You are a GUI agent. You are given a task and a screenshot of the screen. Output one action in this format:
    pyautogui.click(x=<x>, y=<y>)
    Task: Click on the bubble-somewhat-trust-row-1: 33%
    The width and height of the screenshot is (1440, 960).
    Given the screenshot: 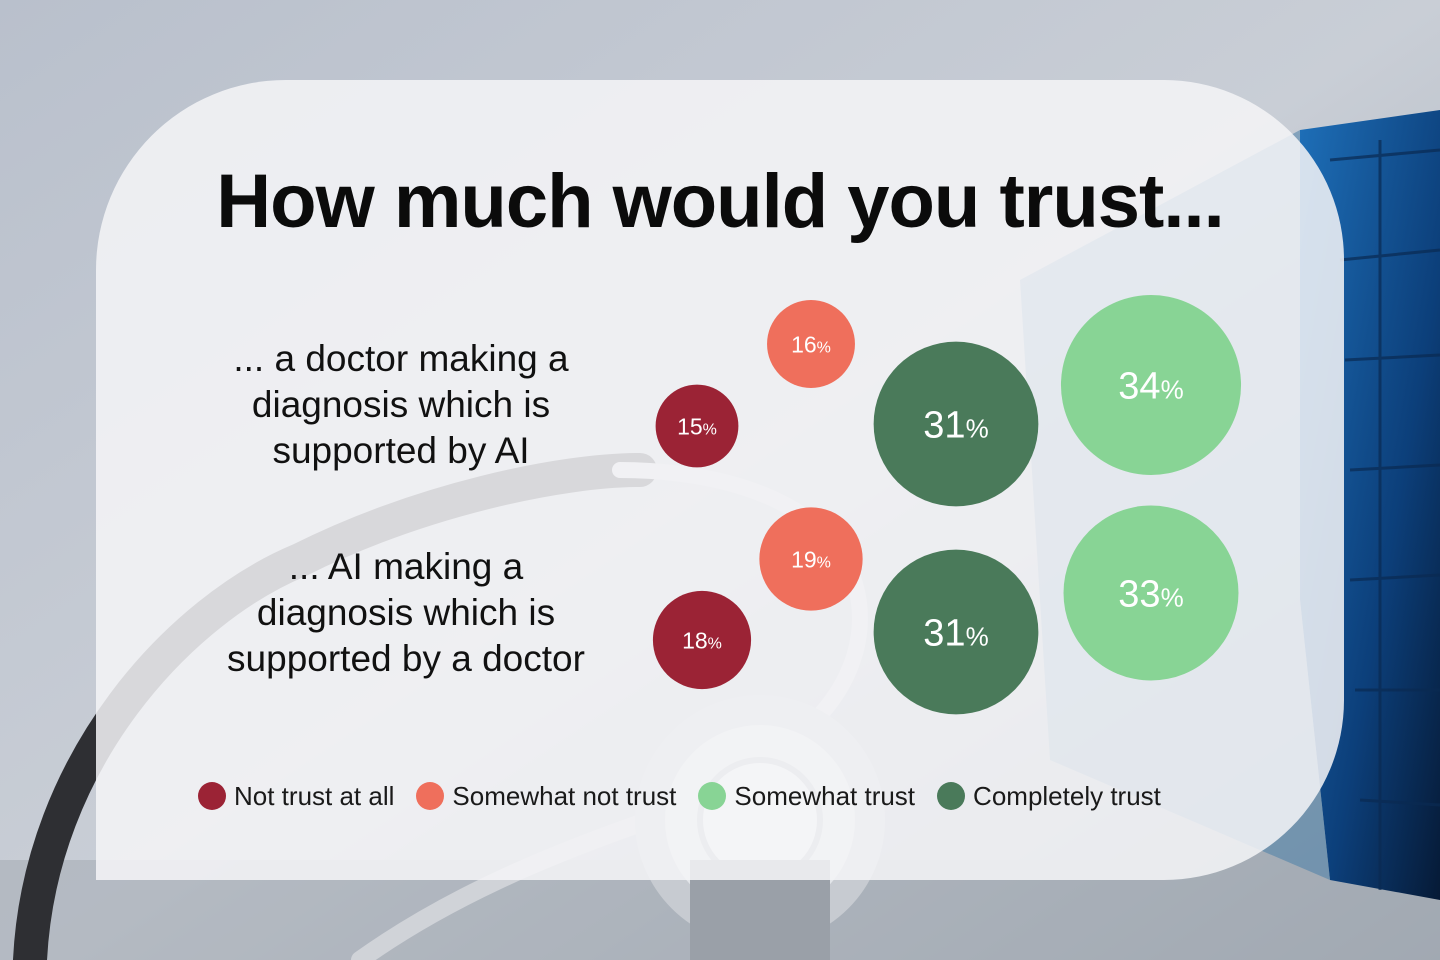 What is the action you would take?
    pyautogui.click(x=1151, y=593)
    